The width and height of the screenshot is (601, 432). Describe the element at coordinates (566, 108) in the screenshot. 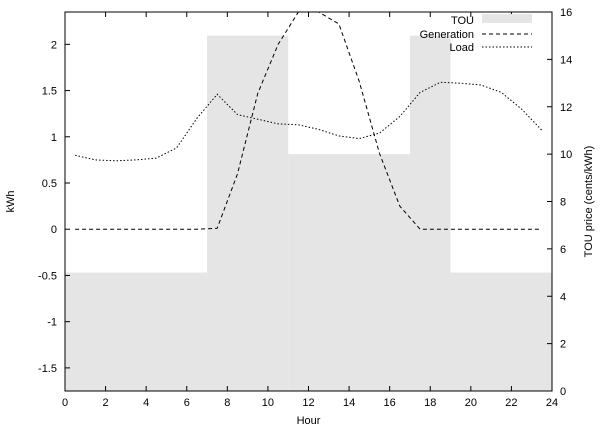

I see `y-right-tick-label: 12` at that location.